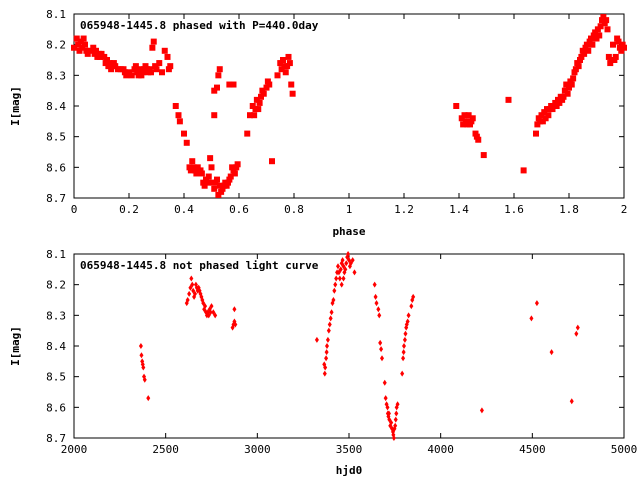  Describe the element at coordinates (239, 209) in the screenshot. I see `x-tick-label: 0.6` at that location.